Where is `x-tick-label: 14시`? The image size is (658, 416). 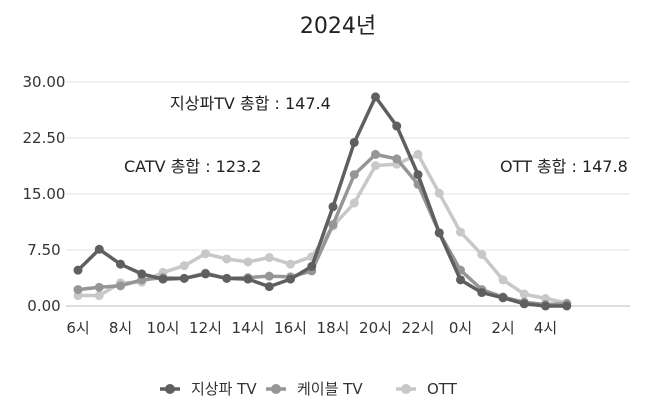 x-tick-label: 14시 is located at coordinates (248, 328).